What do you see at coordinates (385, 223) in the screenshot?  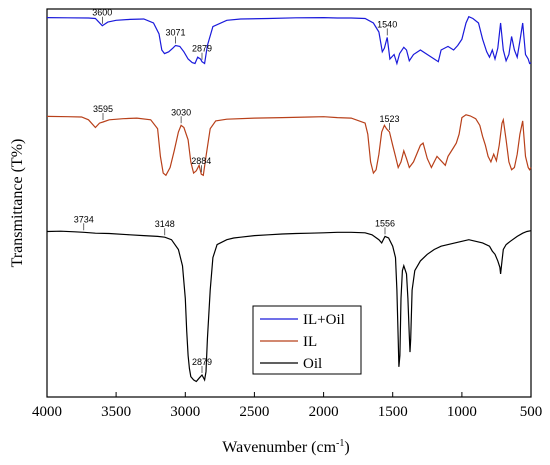 I see `peak-annotation: 1556` at bounding box center [385, 223].